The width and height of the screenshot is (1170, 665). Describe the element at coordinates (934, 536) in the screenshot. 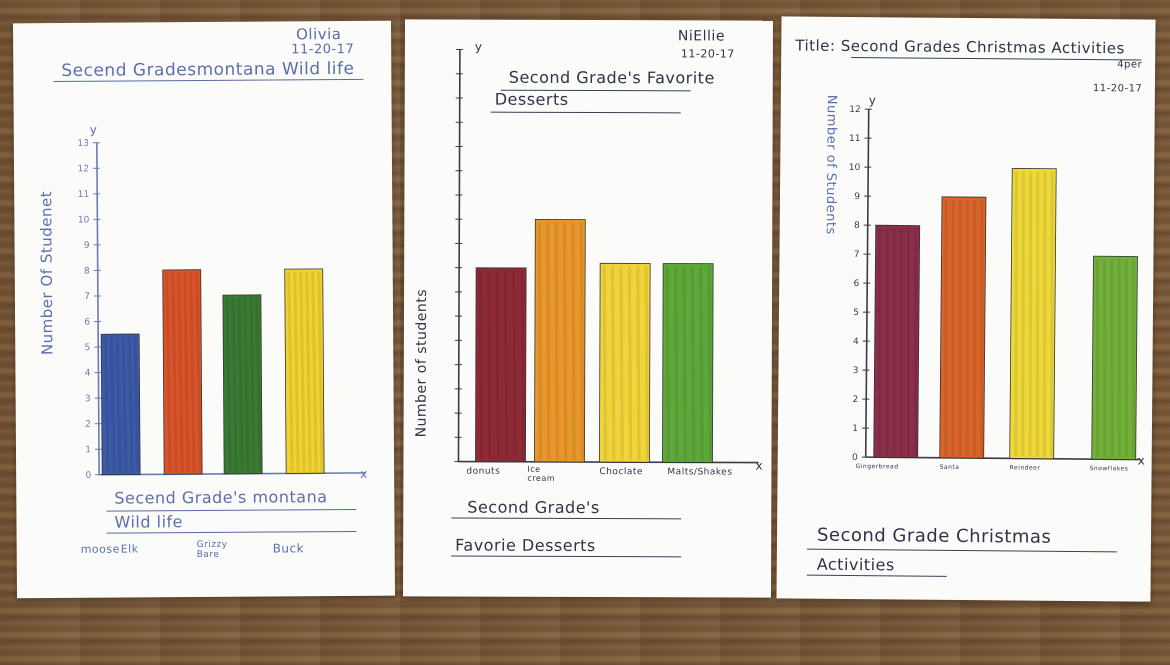

I see `bottom-title-line1: Second Grade Christmas` at that location.